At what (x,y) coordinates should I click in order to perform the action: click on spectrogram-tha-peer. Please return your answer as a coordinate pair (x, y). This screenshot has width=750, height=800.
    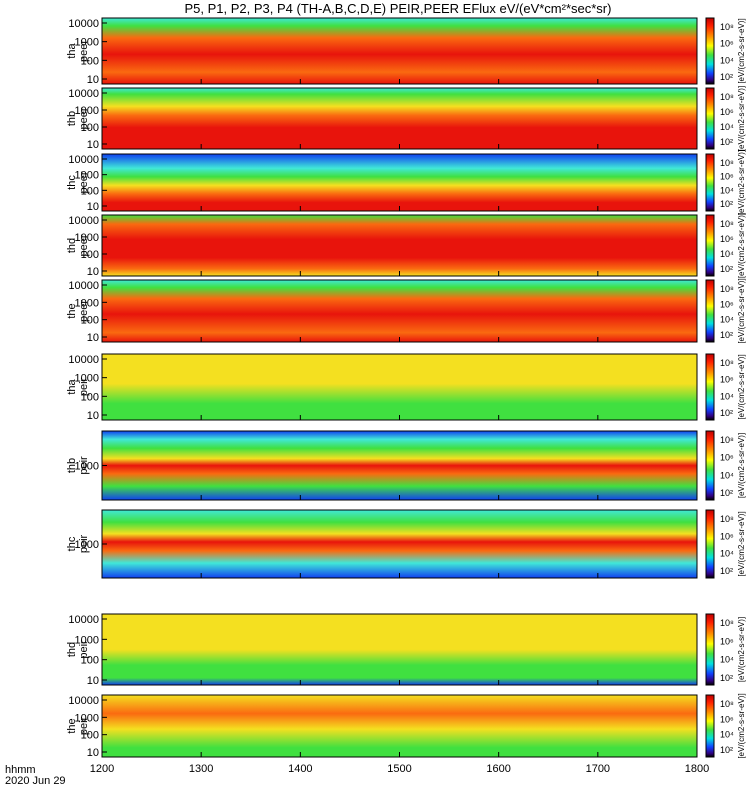
    Looking at the image, I should click on (399, 51).